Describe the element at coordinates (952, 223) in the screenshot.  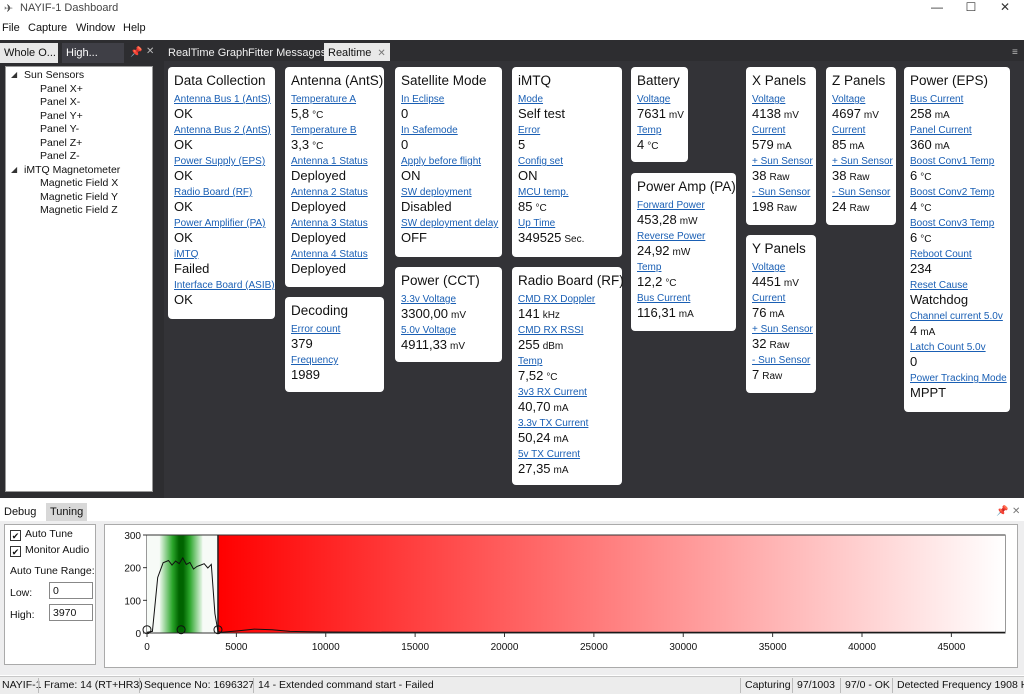
I see `field-label-link: Boost Conv3 Temp` at that location.